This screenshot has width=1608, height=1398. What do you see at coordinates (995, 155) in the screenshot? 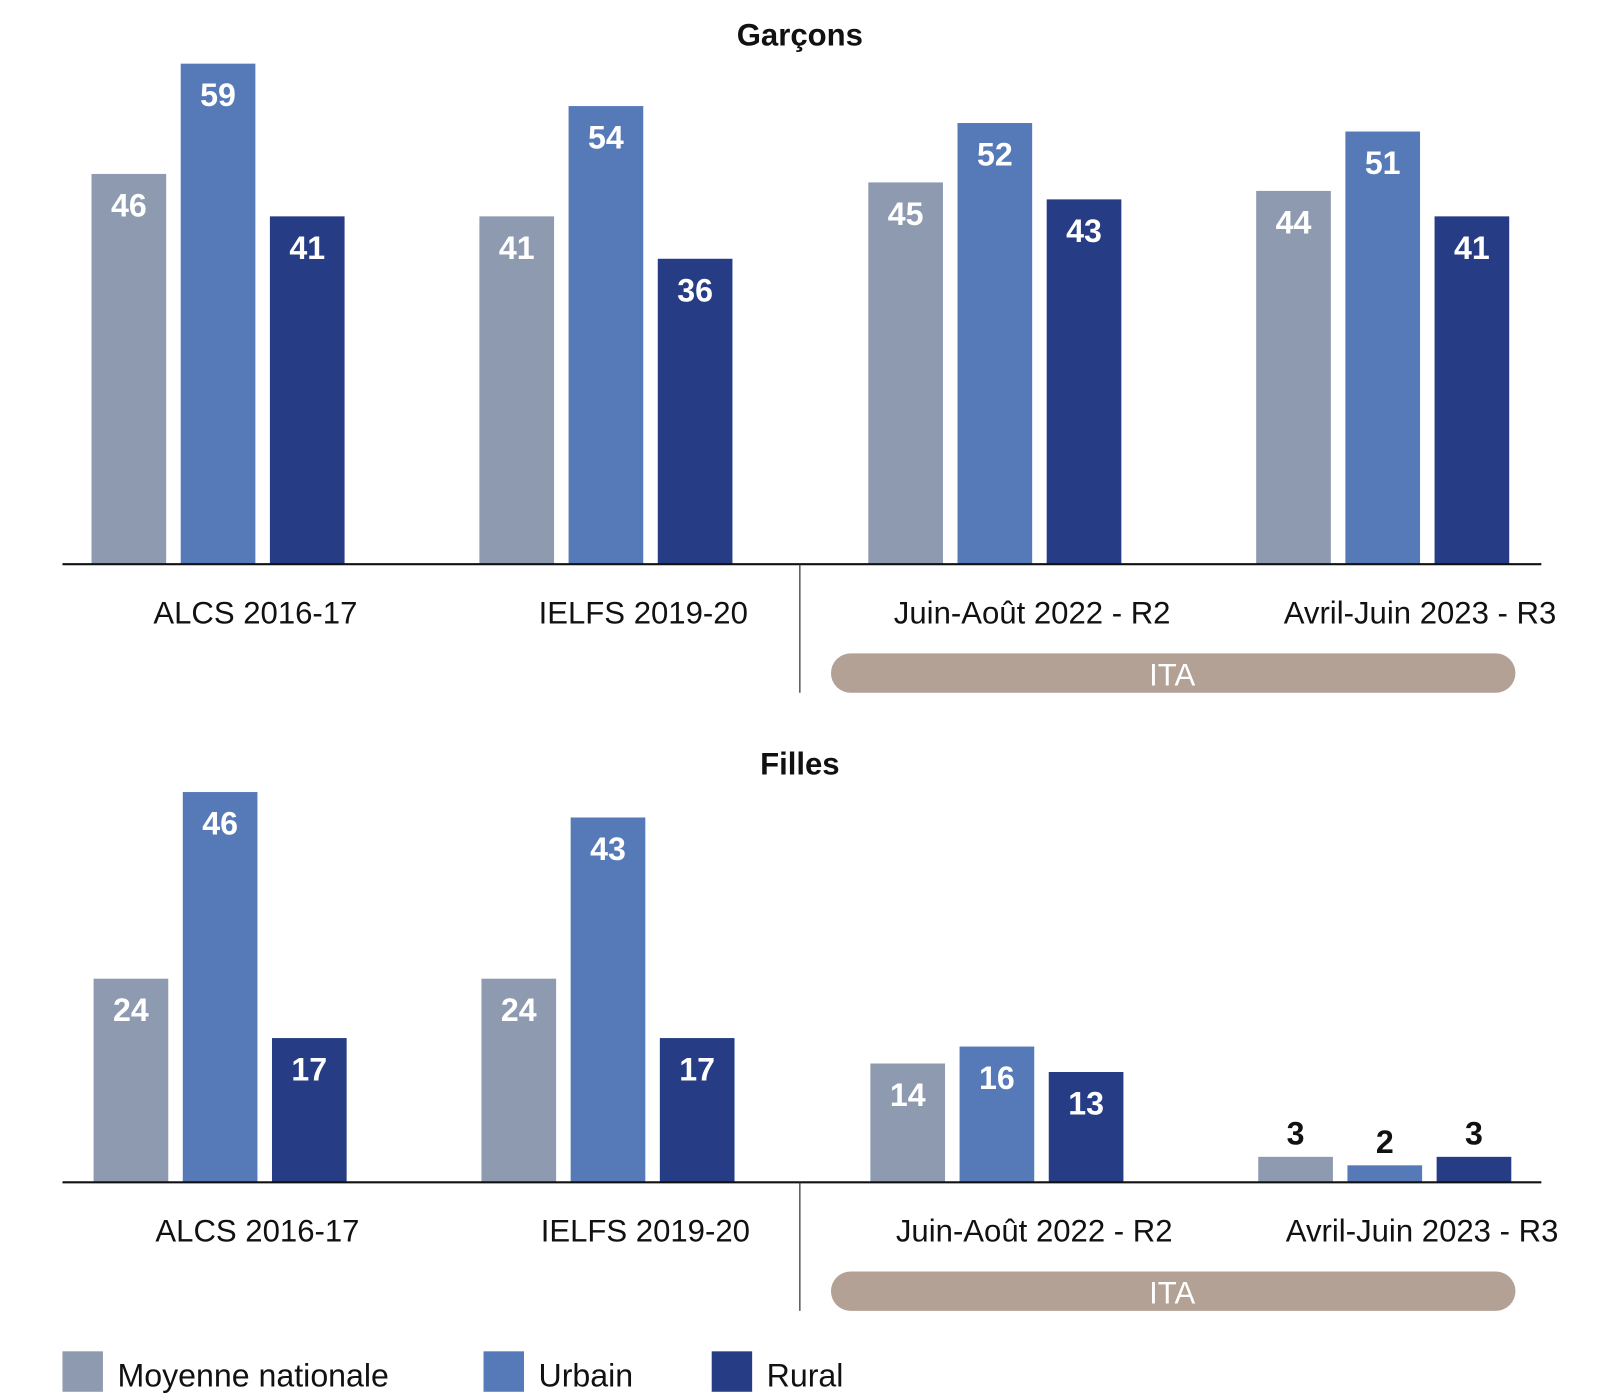
I see `data-label: 52` at bounding box center [995, 155].